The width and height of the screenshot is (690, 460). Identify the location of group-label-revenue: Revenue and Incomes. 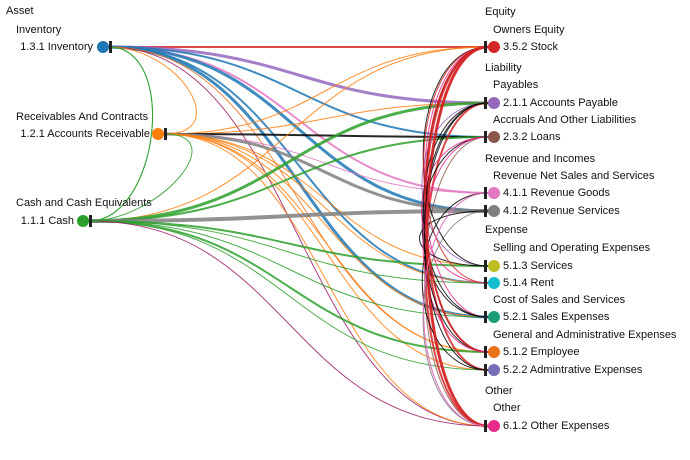
(540, 159).